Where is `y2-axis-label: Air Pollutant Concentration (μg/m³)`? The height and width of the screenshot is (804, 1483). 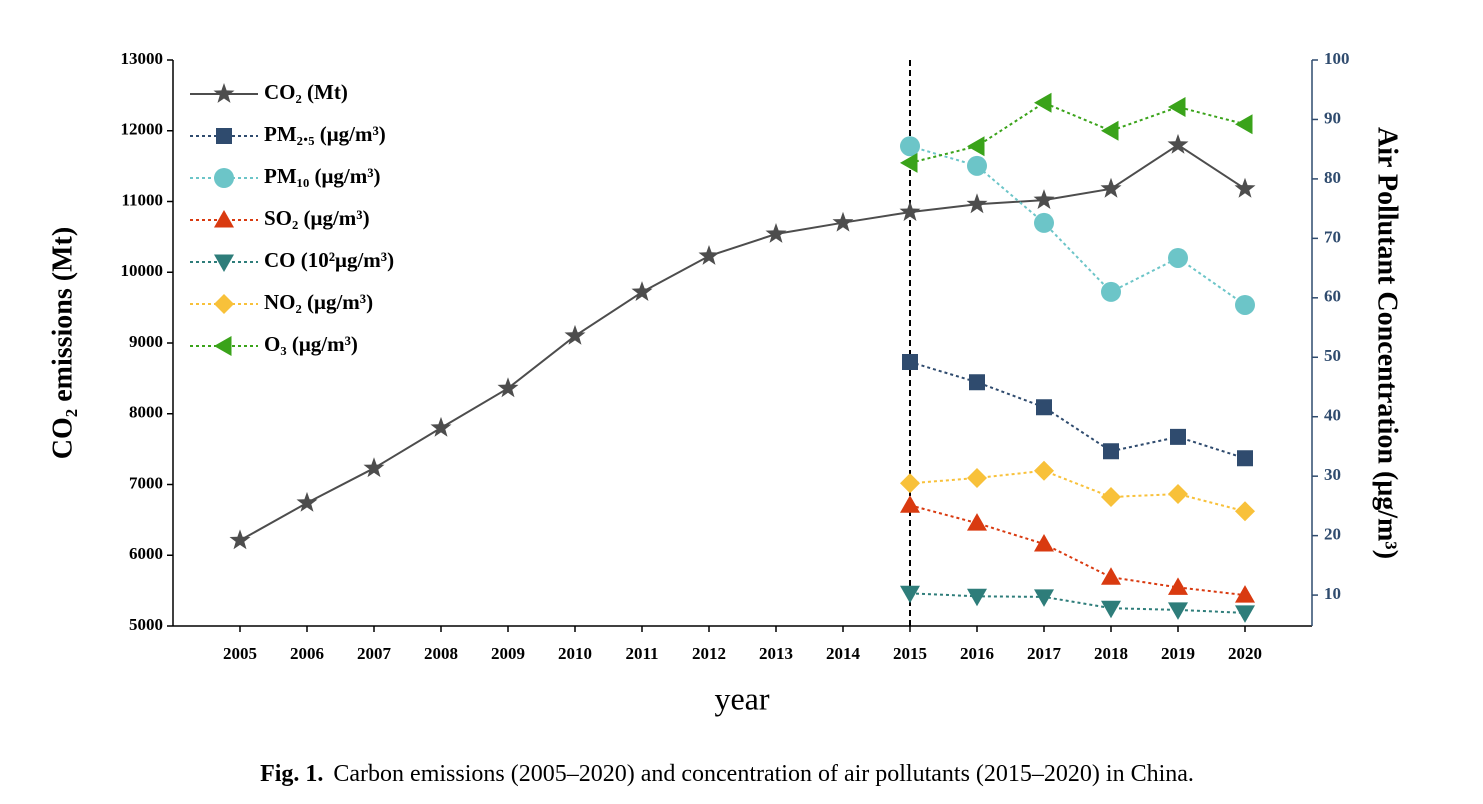 y2-axis-label: Air Pollutant Concentration (μg/m³) is located at coordinates (1387, 343).